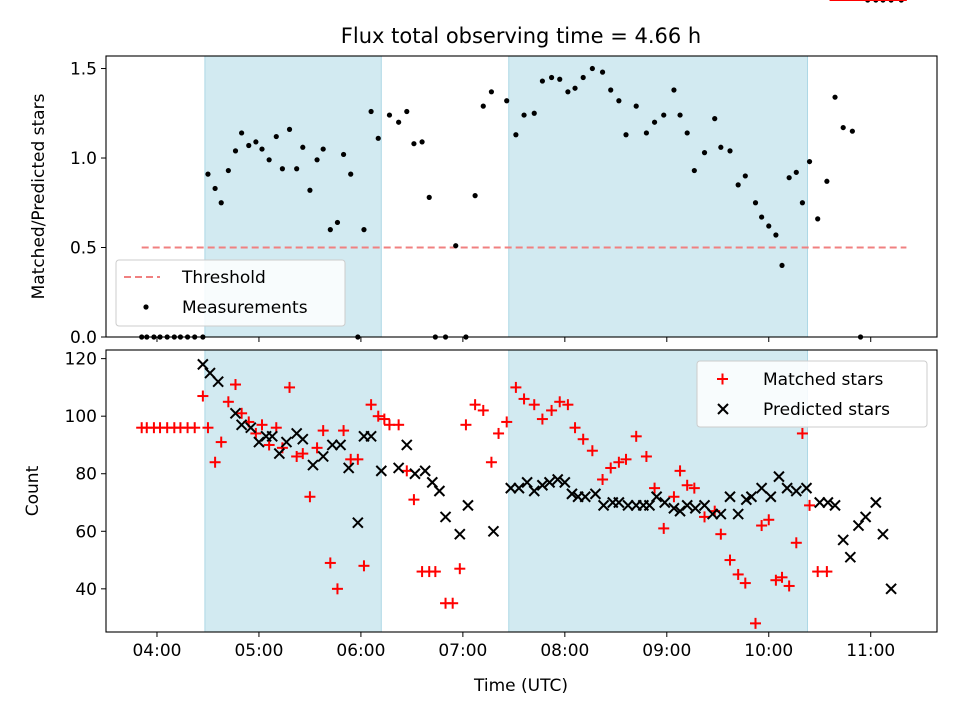 The image size is (960, 724). Describe the element at coordinates (722, 379) in the screenshot. I see `matched-stars-legend-marker` at that location.